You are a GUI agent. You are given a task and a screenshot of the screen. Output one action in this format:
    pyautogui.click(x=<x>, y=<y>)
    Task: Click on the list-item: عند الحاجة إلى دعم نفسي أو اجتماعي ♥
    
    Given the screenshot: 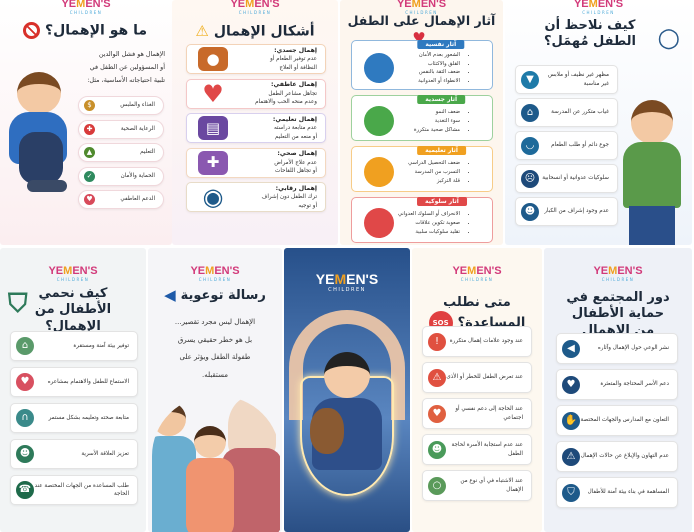 What is the action you would take?
    pyautogui.click(x=477, y=413)
    